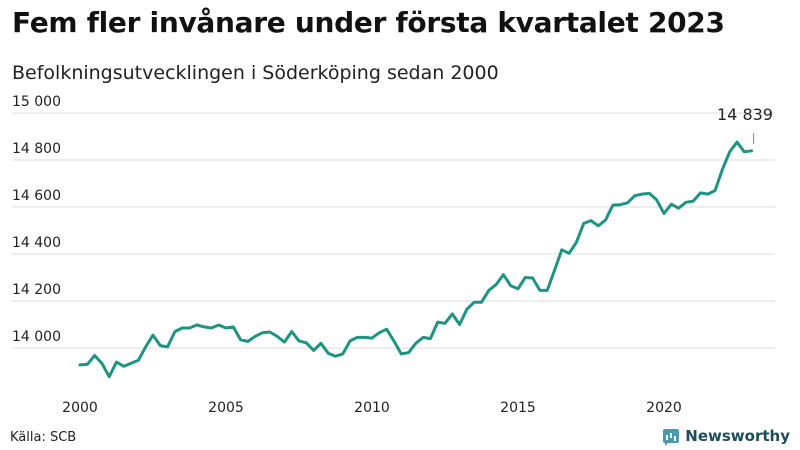 Image resolution: width=800 pixels, height=450 pixels. What do you see at coordinates (372, 408) in the screenshot?
I see `x-tick-label: 2010` at bounding box center [372, 408].